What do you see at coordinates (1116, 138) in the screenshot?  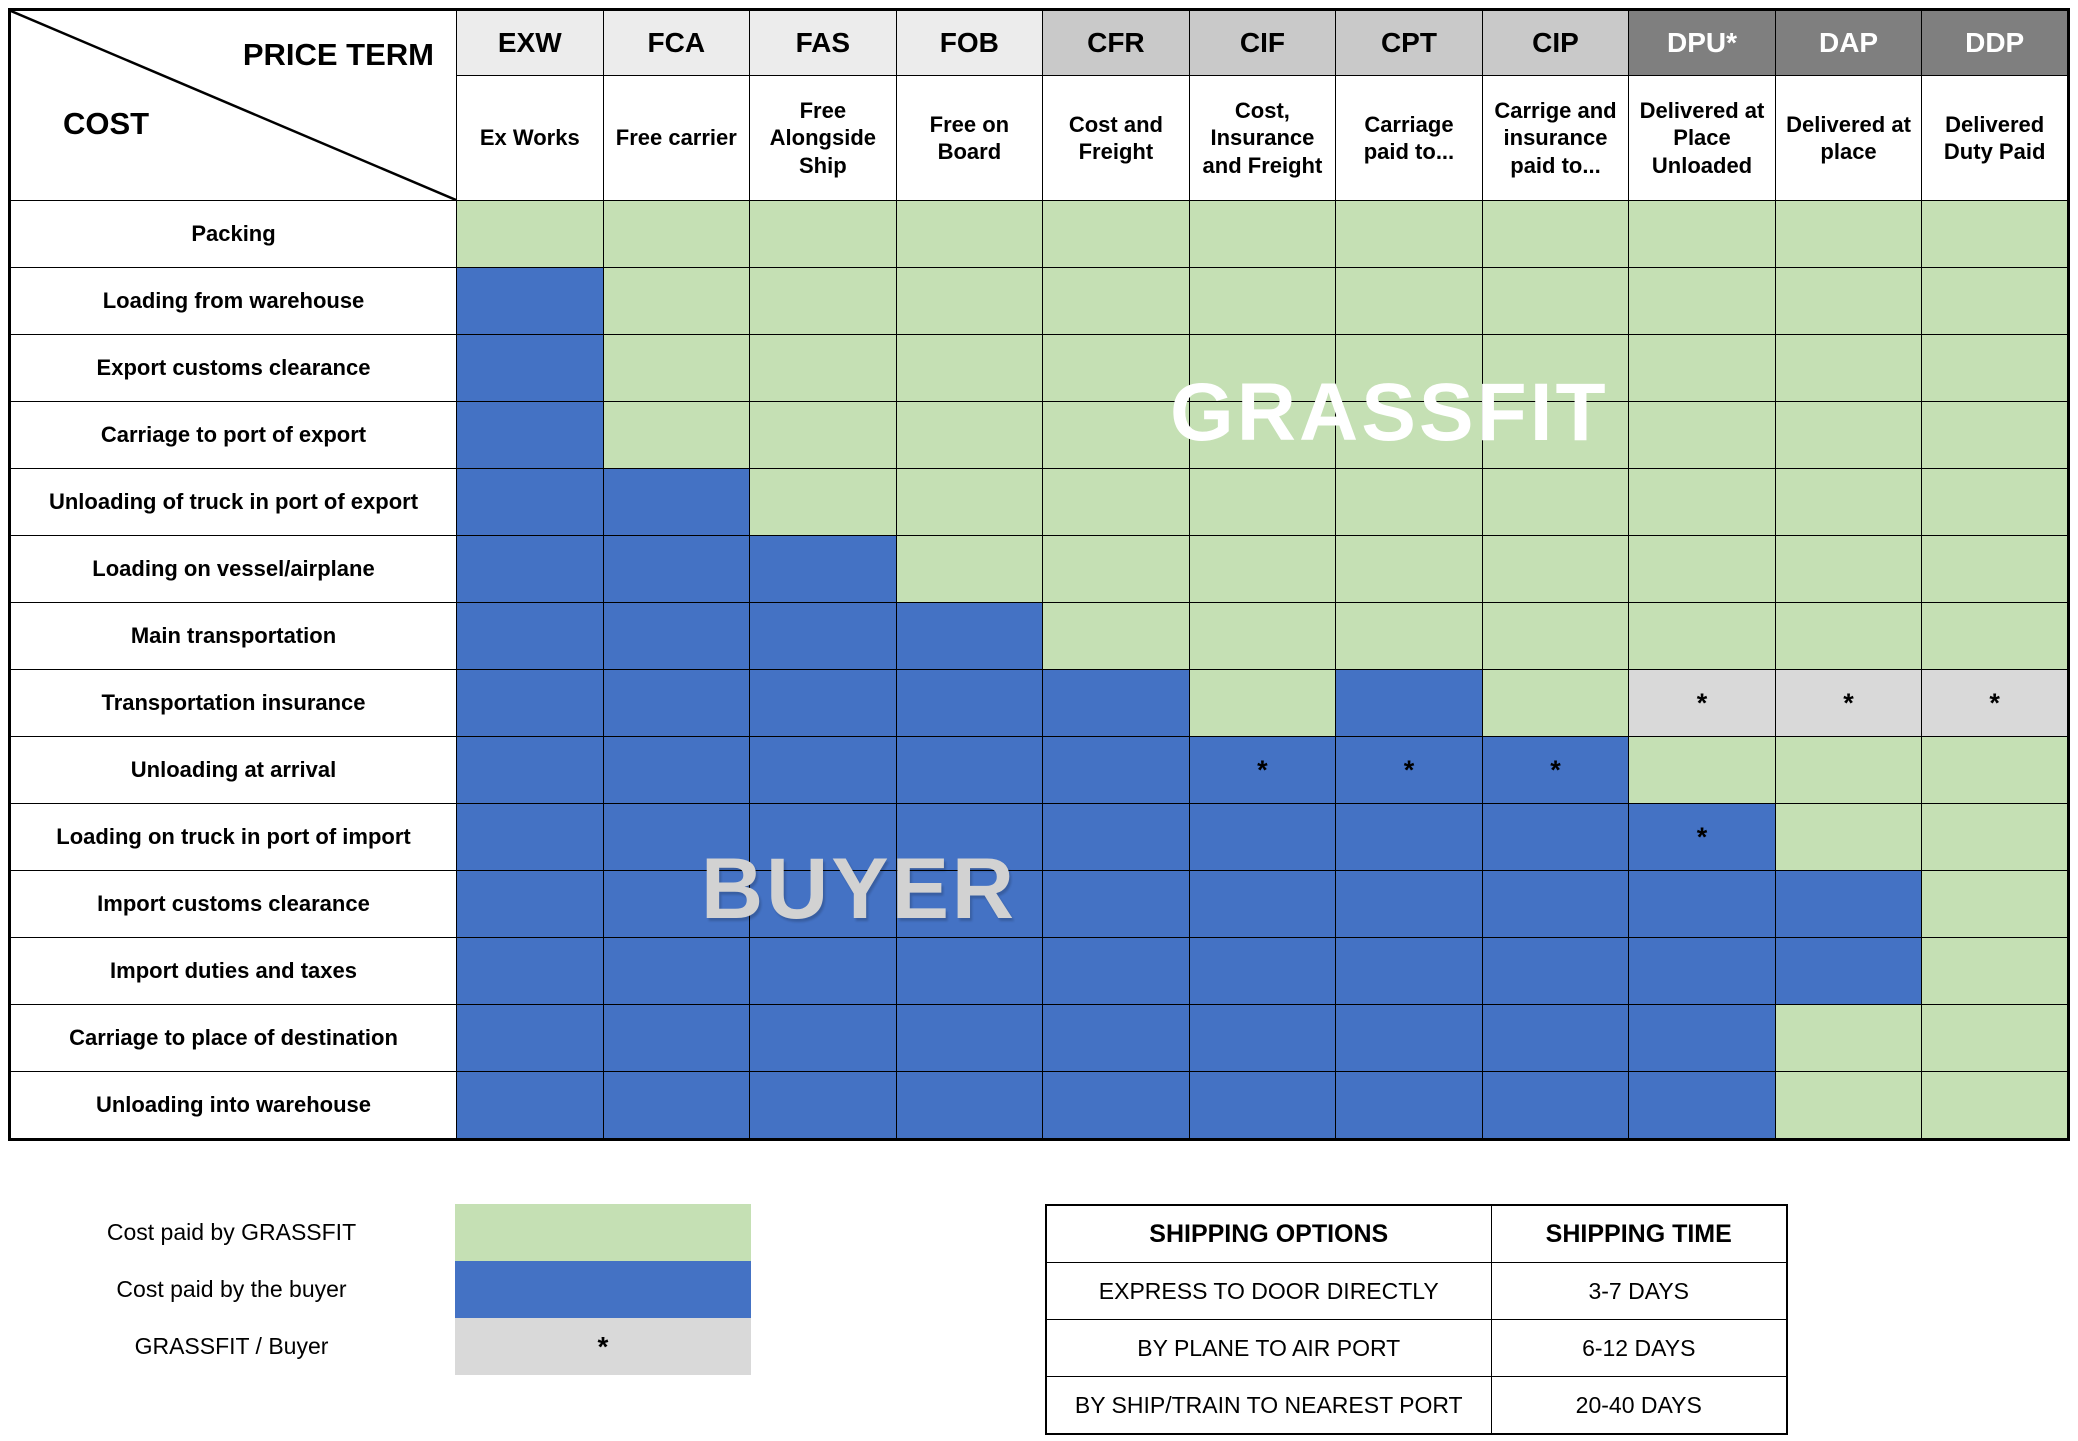 I see `price-term-name: Cost and Freight` at bounding box center [1116, 138].